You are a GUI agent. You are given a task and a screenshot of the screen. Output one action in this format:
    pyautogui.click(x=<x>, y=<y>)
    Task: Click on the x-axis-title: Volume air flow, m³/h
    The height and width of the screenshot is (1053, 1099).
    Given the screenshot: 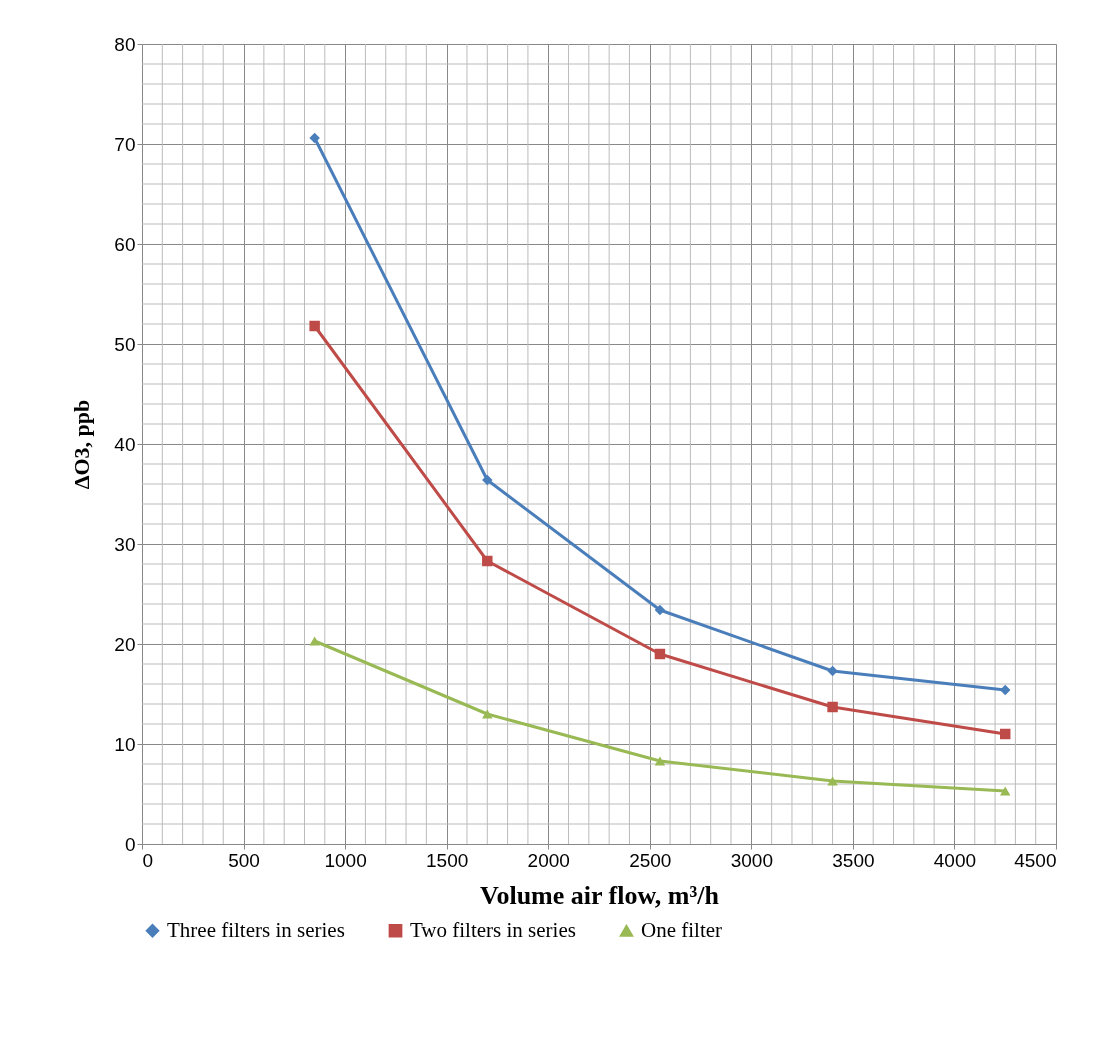 What is the action you would take?
    pyautogui.click(x=600, y=895)
    